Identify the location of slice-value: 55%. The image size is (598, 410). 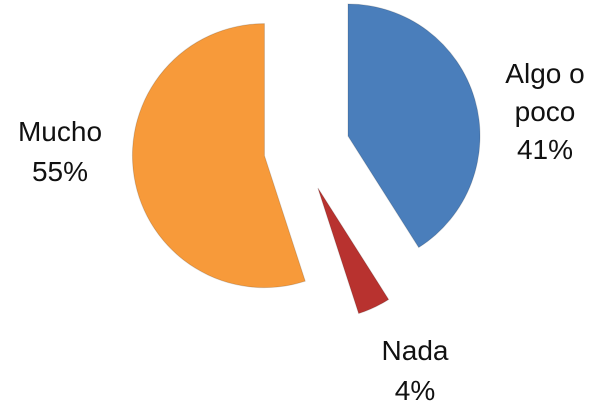
(60, 171).